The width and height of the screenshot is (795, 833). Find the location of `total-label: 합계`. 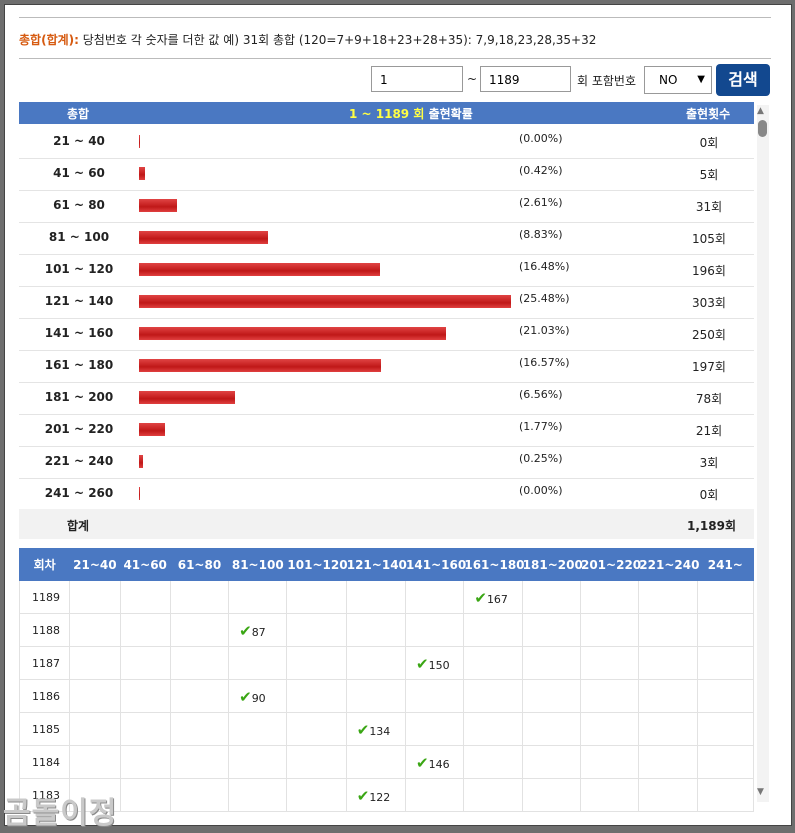

total-label: 합계 is located at coordinates (78, 526).